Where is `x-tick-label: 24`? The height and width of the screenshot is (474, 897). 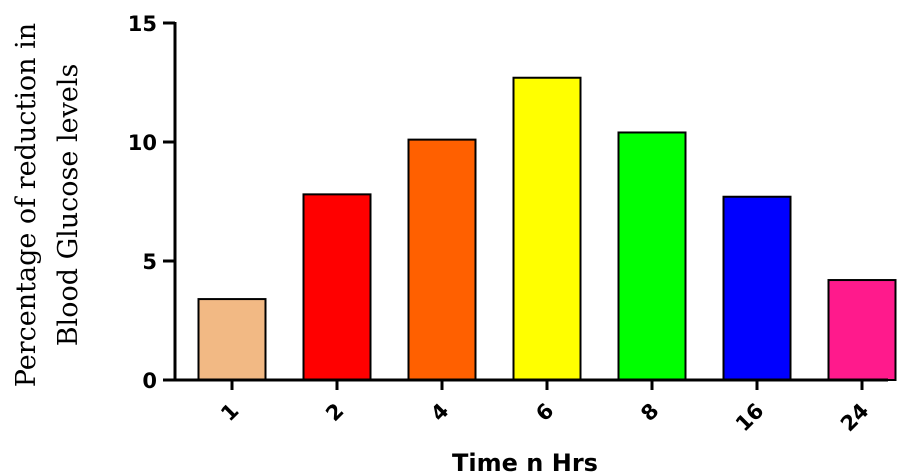 x-tick-label: 24 is located at coordinates (855, 418).